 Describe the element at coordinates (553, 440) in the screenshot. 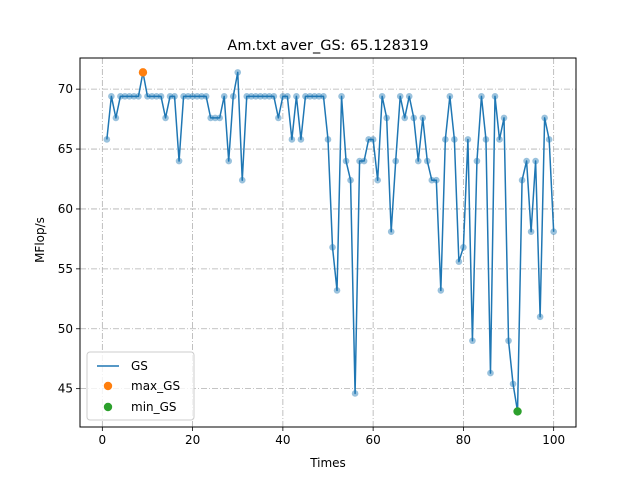

I see `x-tick-label: 100` at that location.